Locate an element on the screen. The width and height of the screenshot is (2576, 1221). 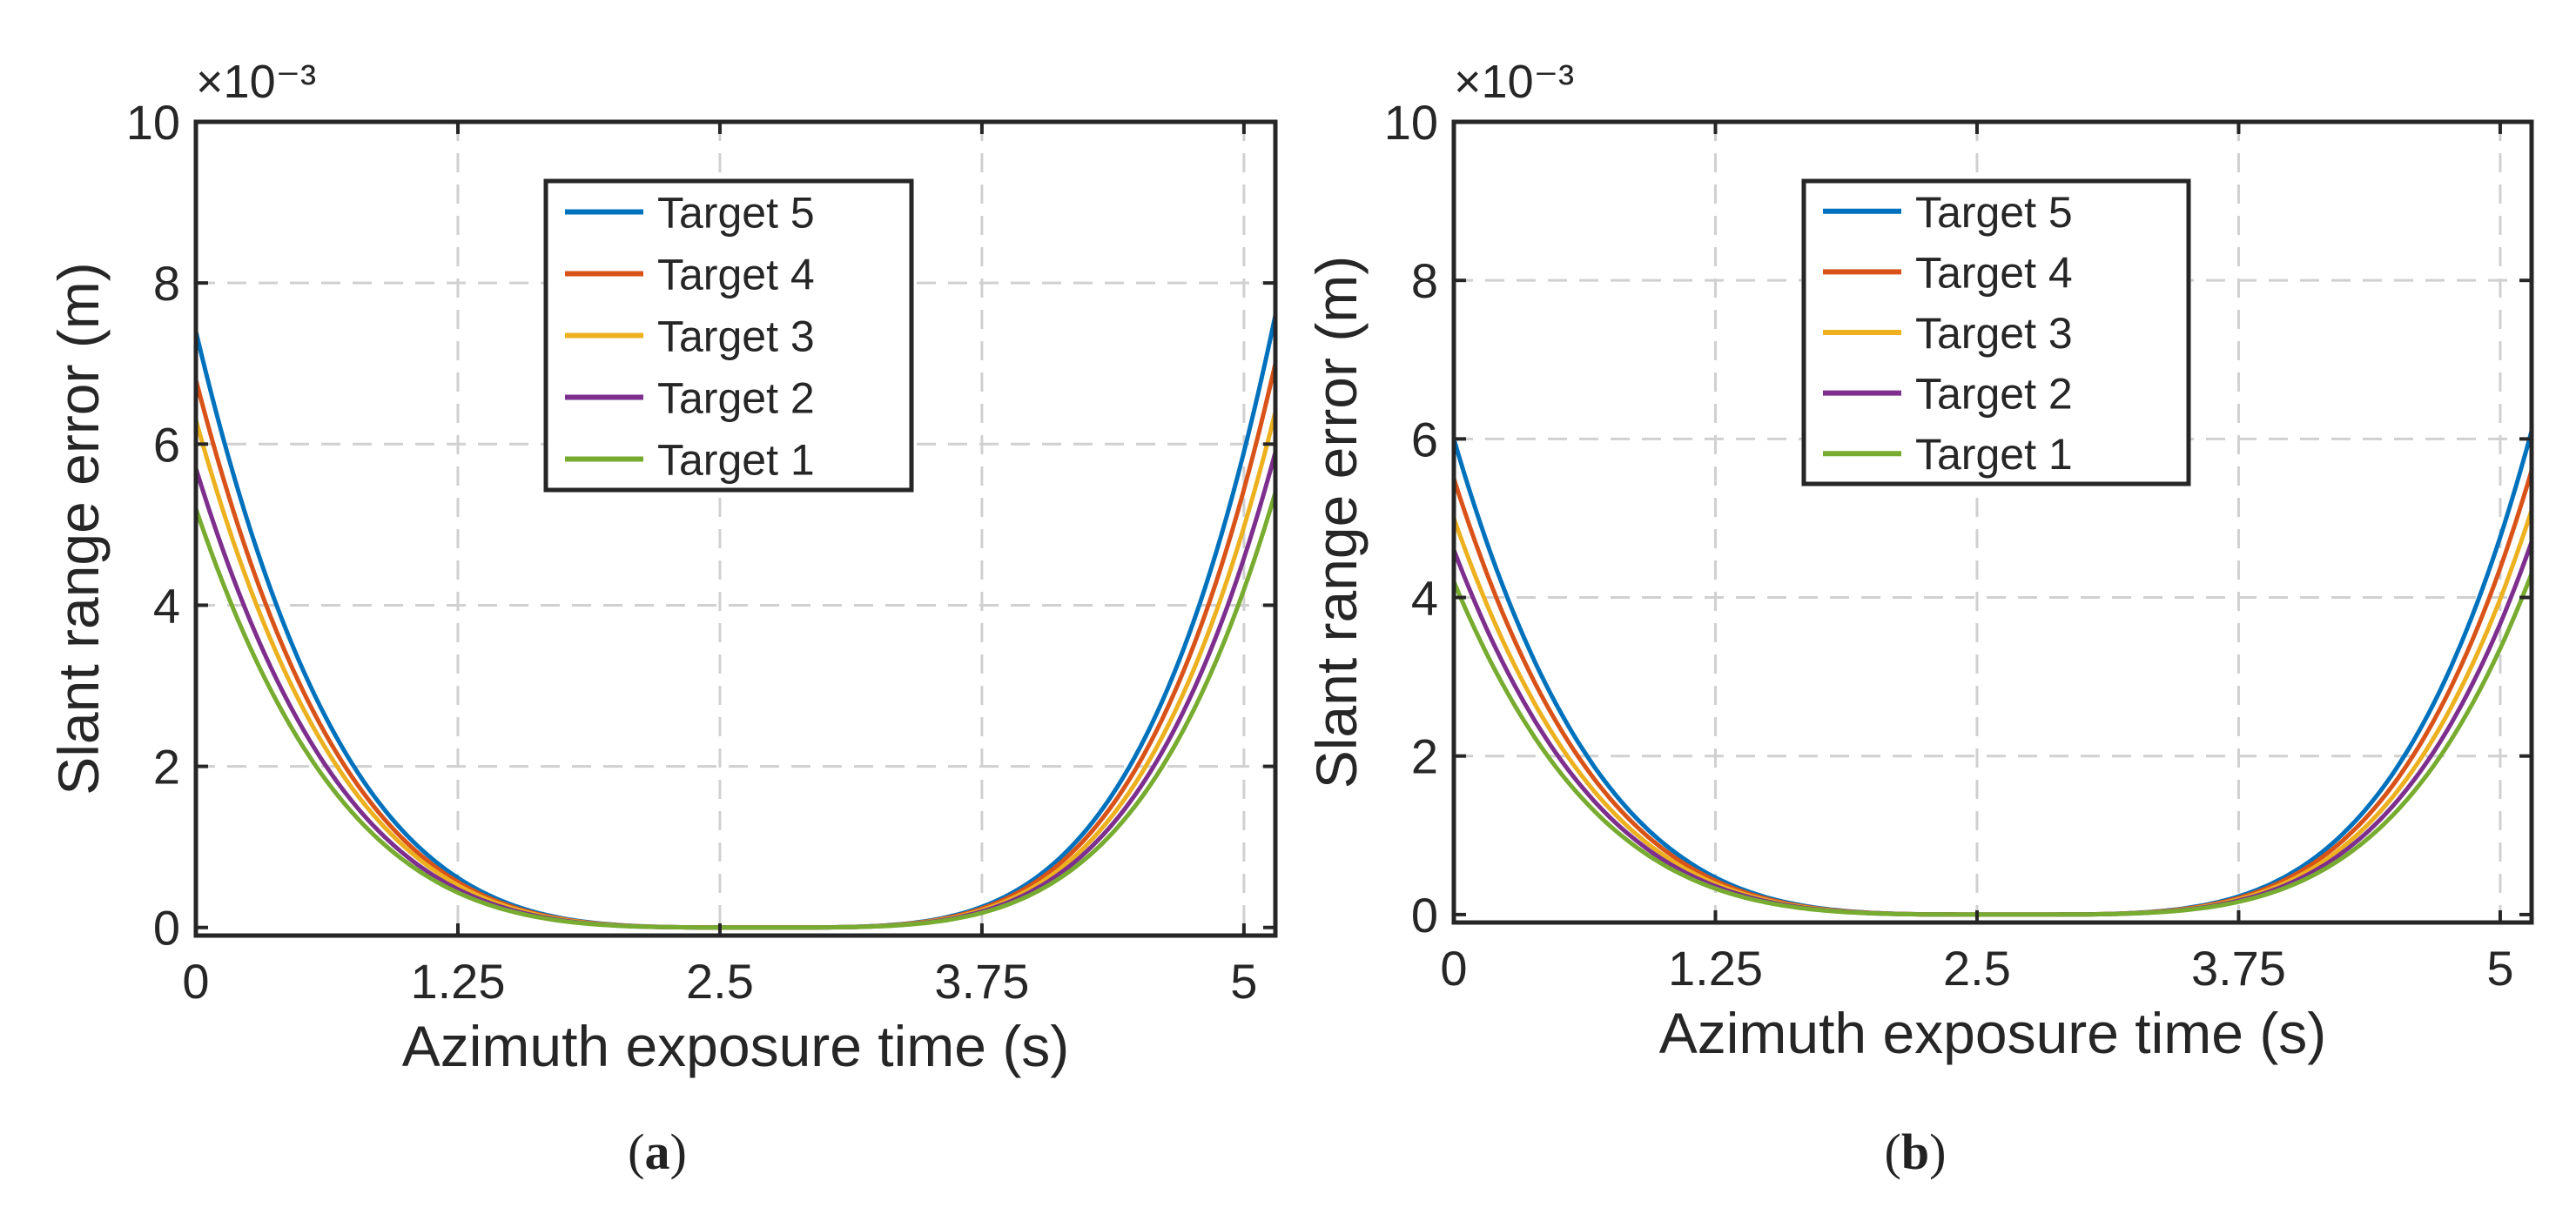
caption-b-letter: b is located at coordinates (1915, 1152).